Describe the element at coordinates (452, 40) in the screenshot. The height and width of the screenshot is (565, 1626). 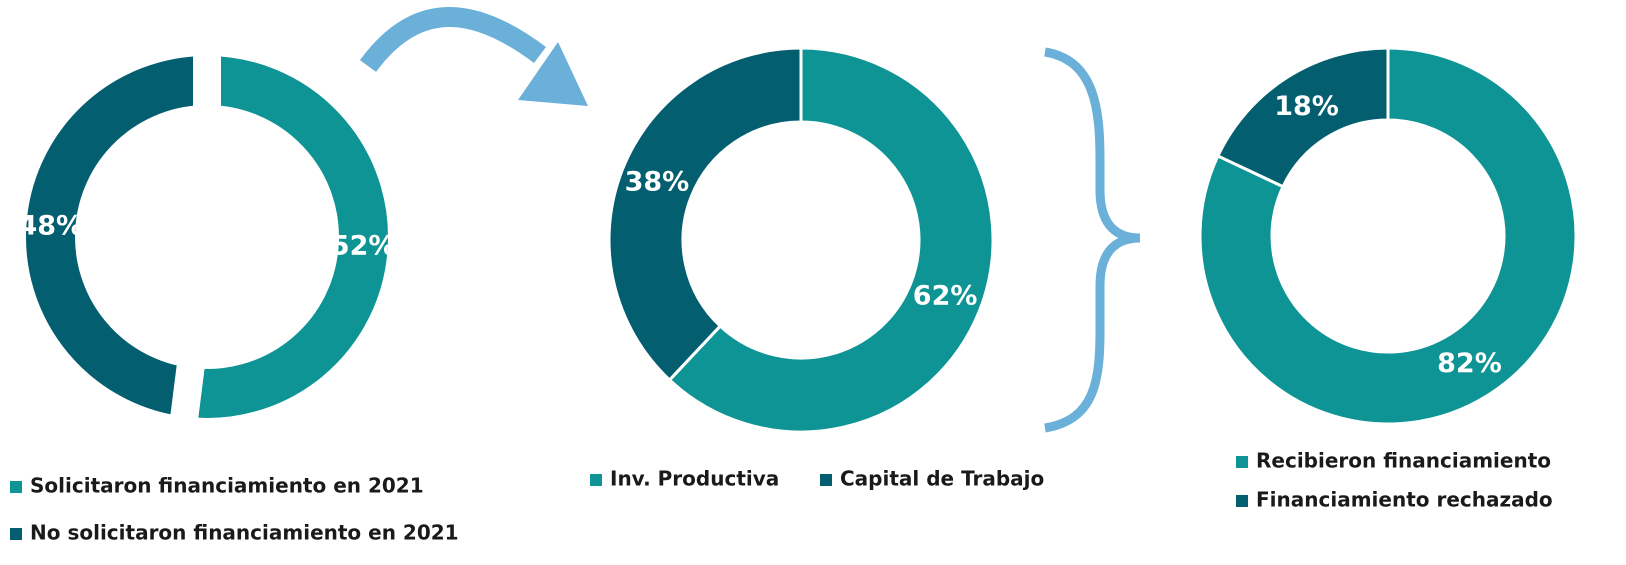
I see `arrow` at that location.